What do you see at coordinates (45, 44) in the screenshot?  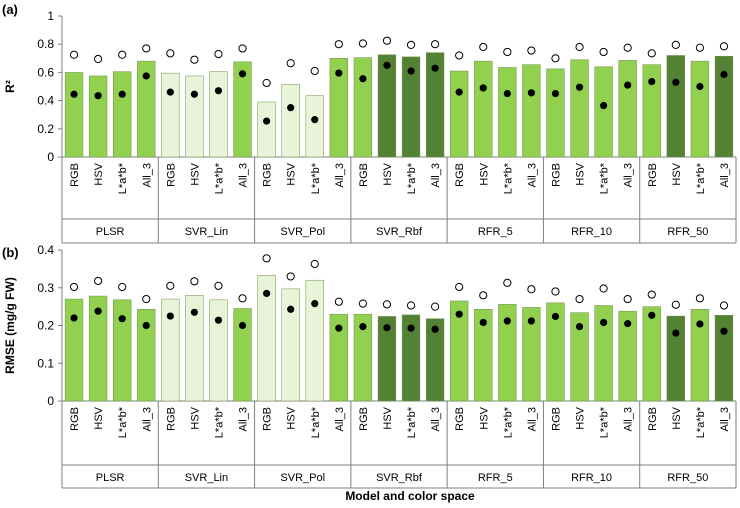 I see `y-tick-label: 0.8` at bounding box center [45, 44].